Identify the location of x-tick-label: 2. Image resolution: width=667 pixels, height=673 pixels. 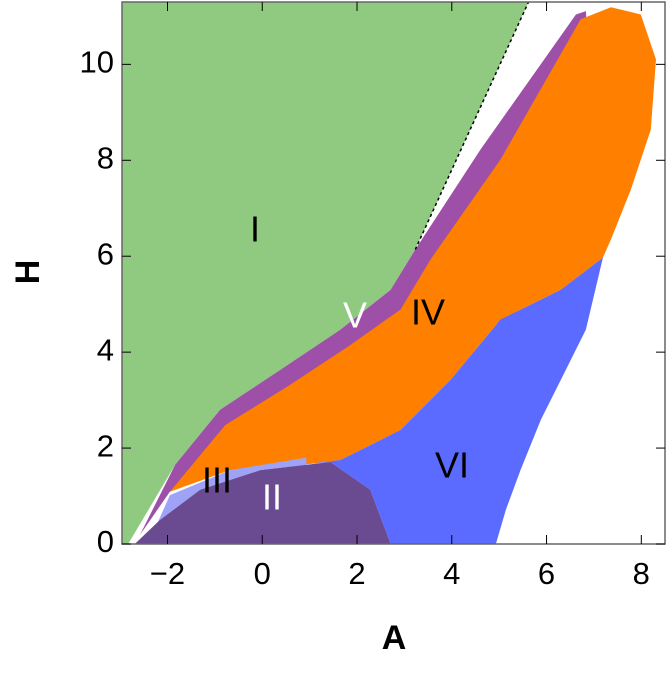
(356, 573).